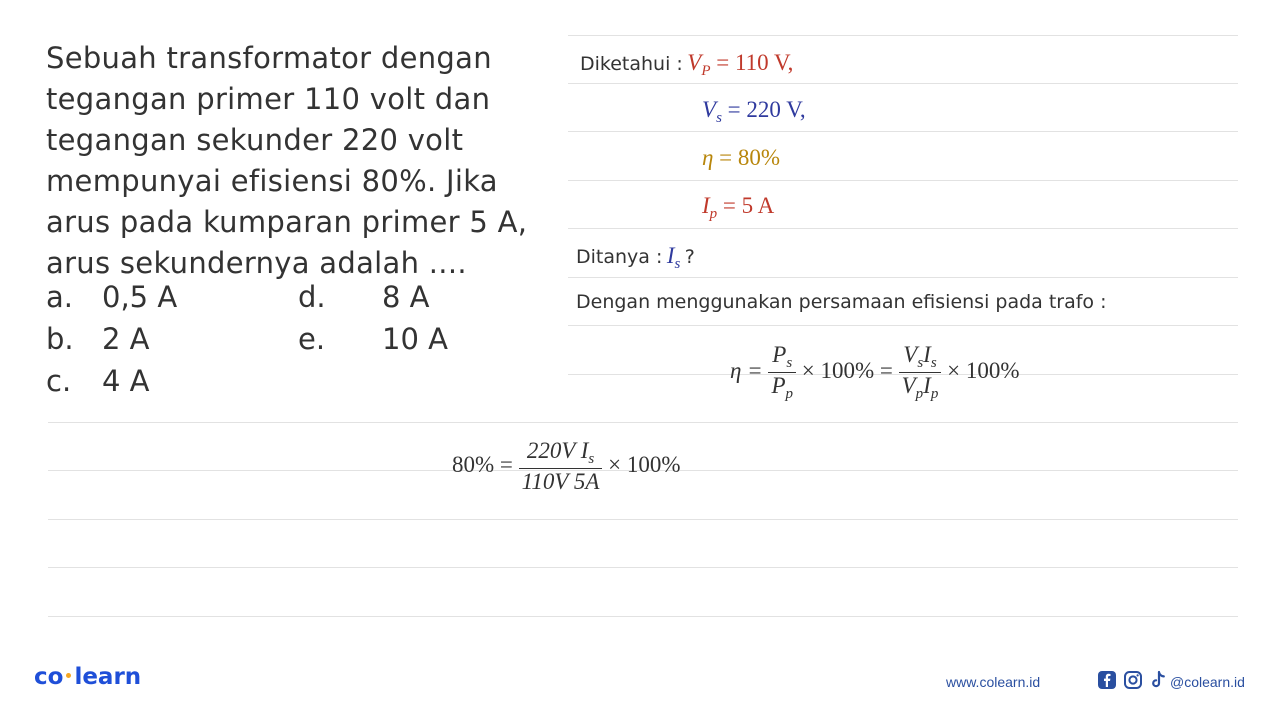  I want to click on calc-denominator: 110V 5A, so click(560, 481).